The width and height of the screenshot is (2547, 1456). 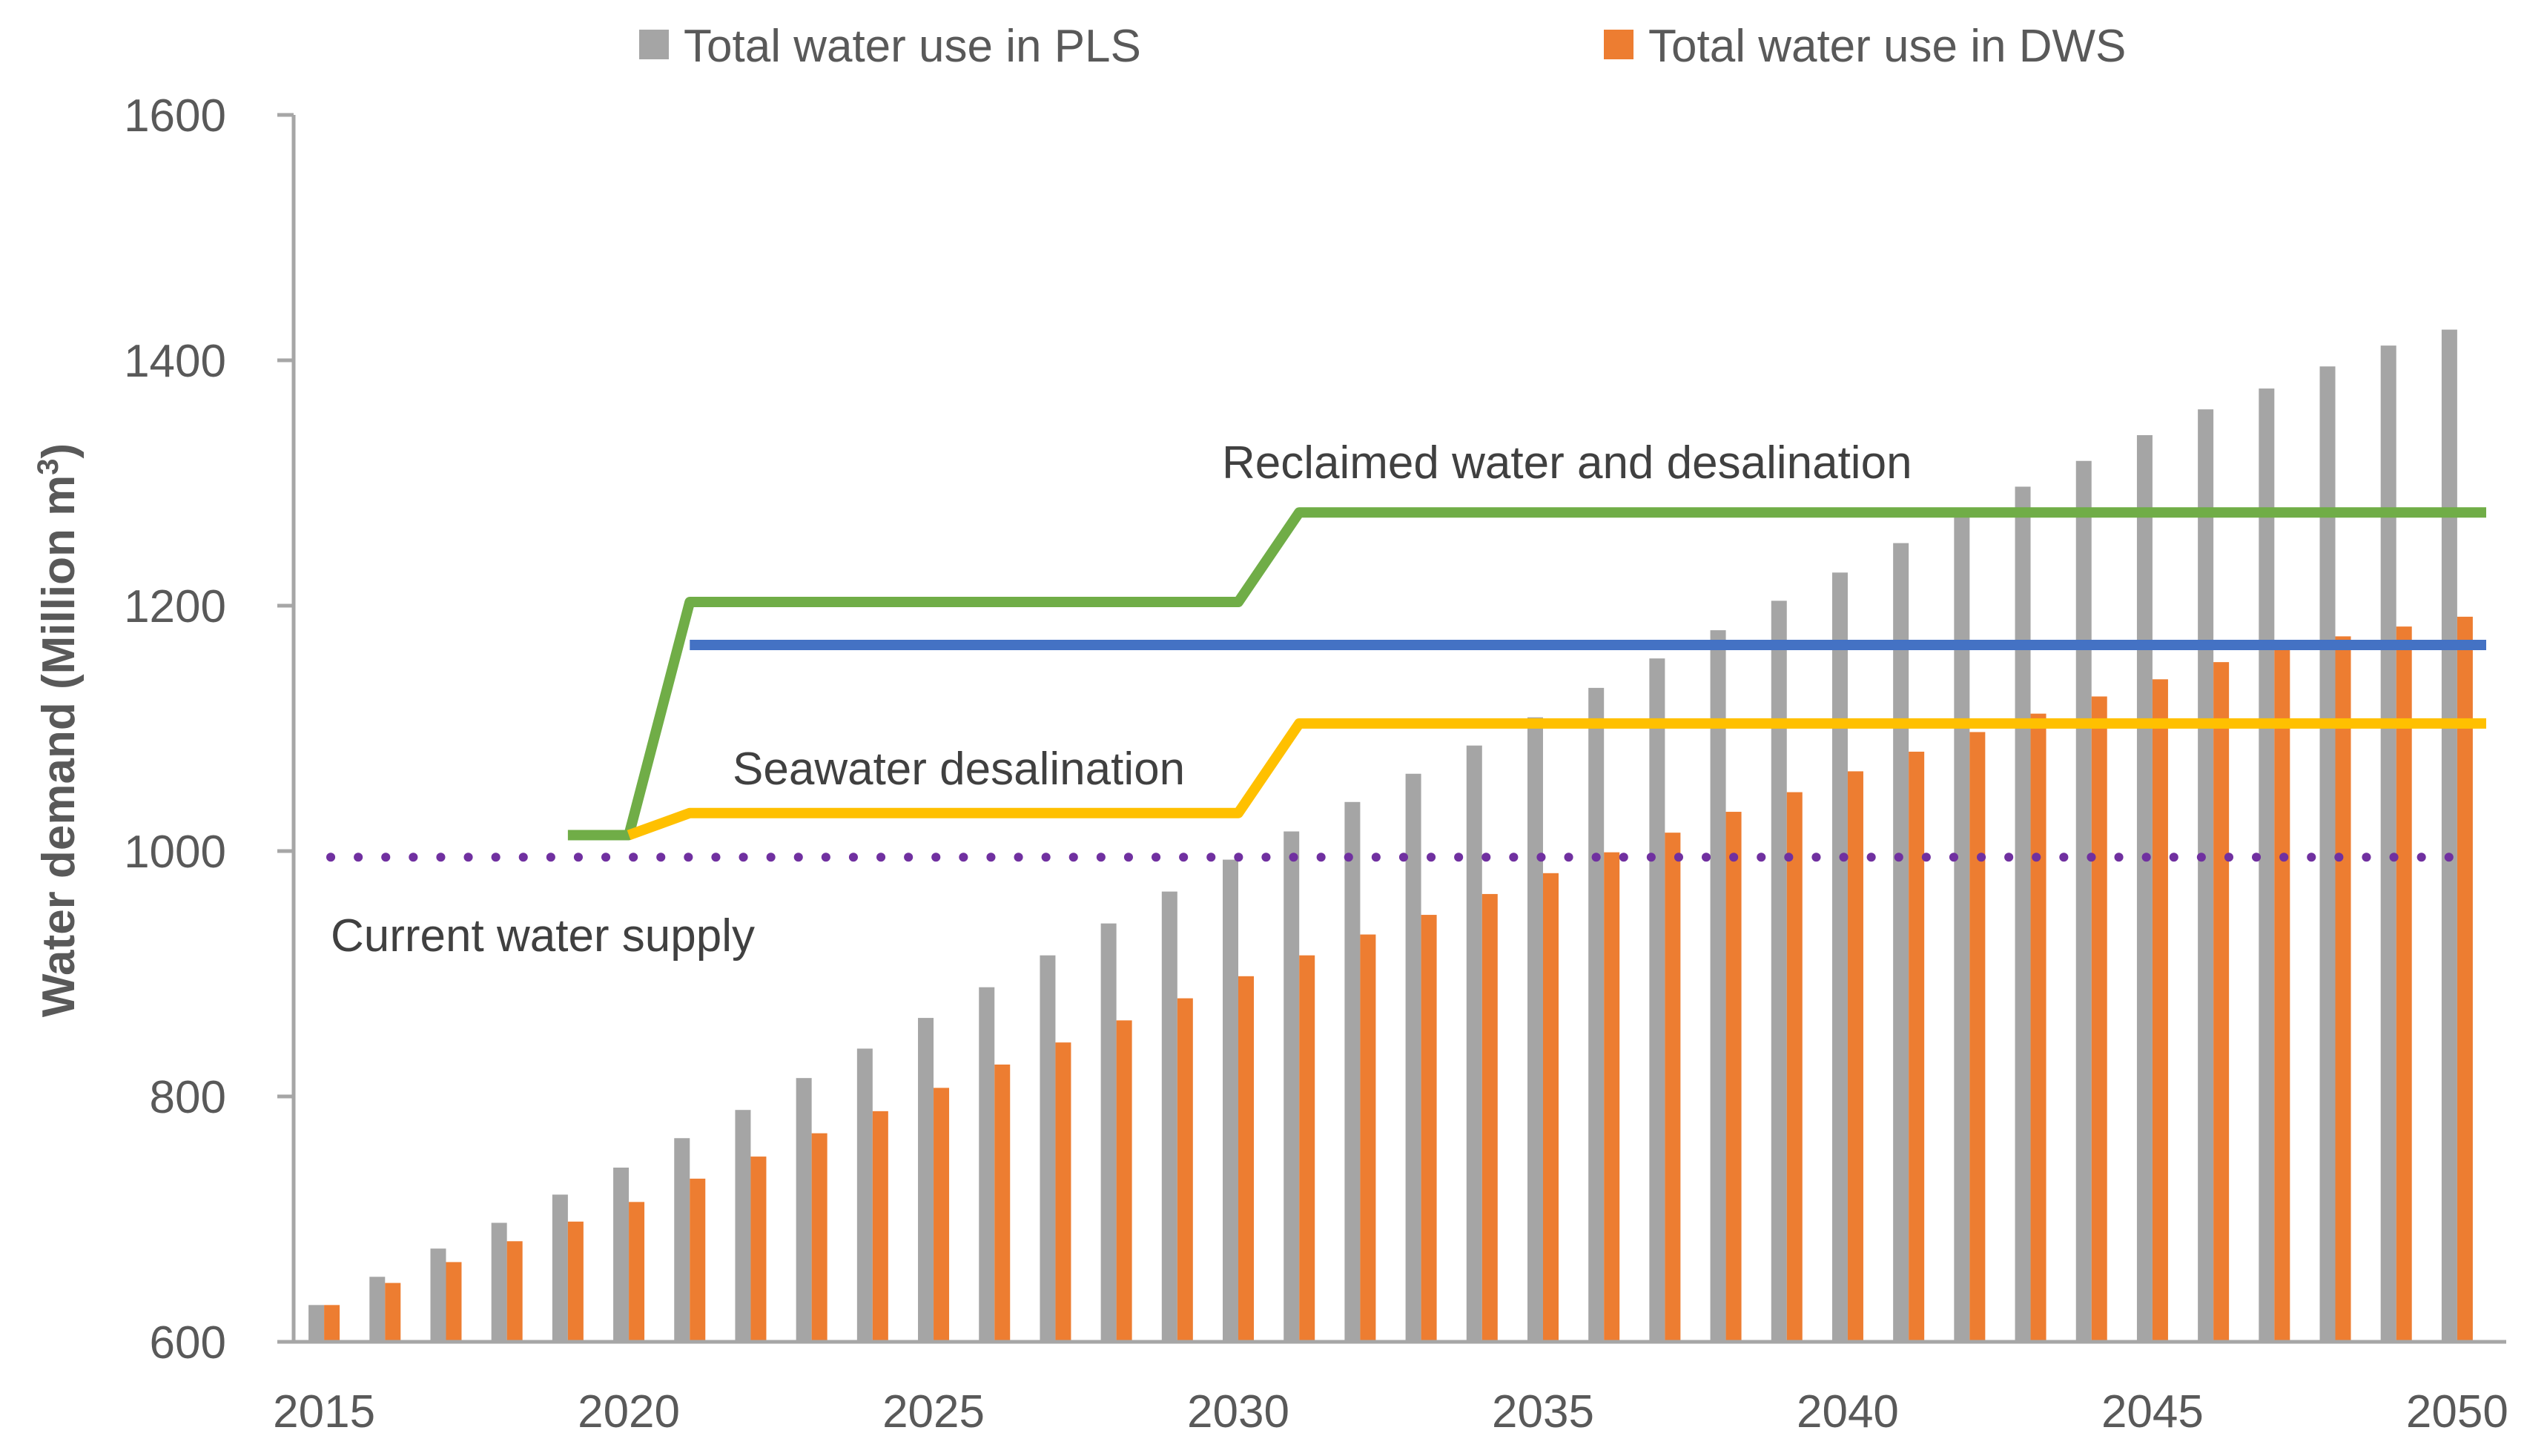 I want to click on annotation-reclaimed-desalination: Reclaimed water and desalination, so click(x=1567, y=463).